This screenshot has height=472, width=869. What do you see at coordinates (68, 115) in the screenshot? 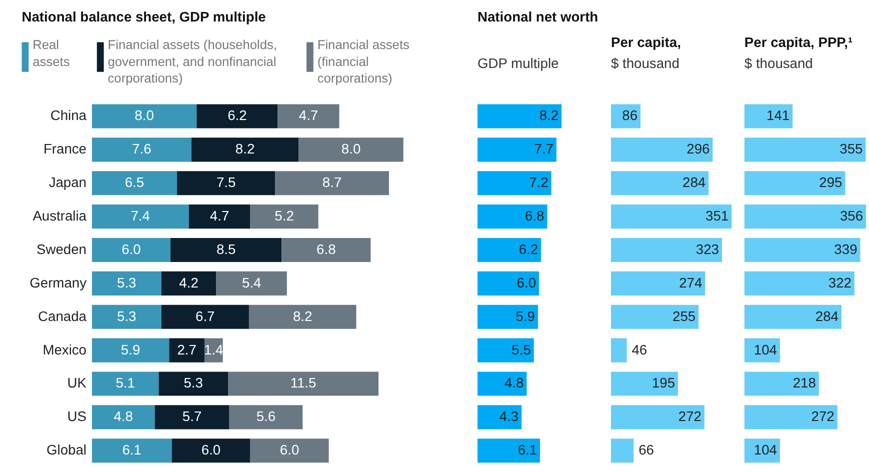
I see `y-tick-label: China` at bounding box center [68, 115].